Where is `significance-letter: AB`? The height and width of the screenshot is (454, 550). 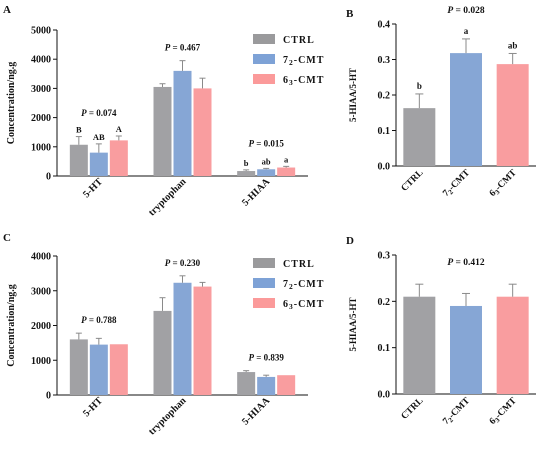 significance-letter: AB is located at coordinates (99, 137).